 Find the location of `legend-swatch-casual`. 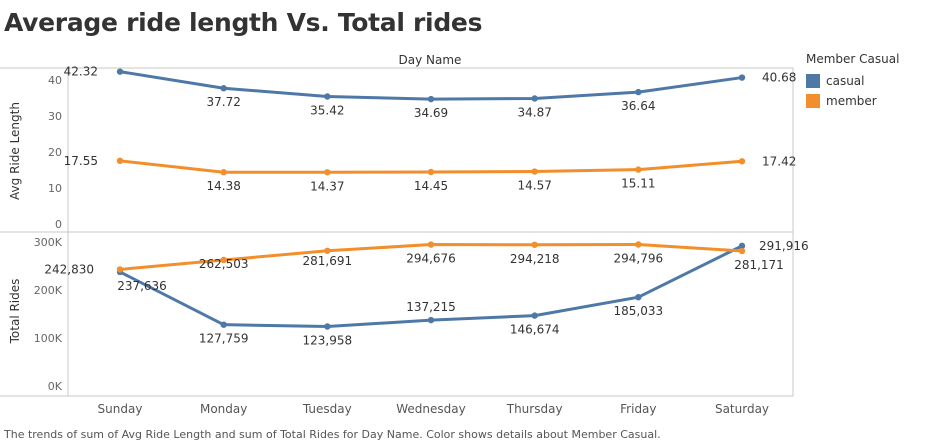

legend-swatch-casual is located at coordinates (813, 81).